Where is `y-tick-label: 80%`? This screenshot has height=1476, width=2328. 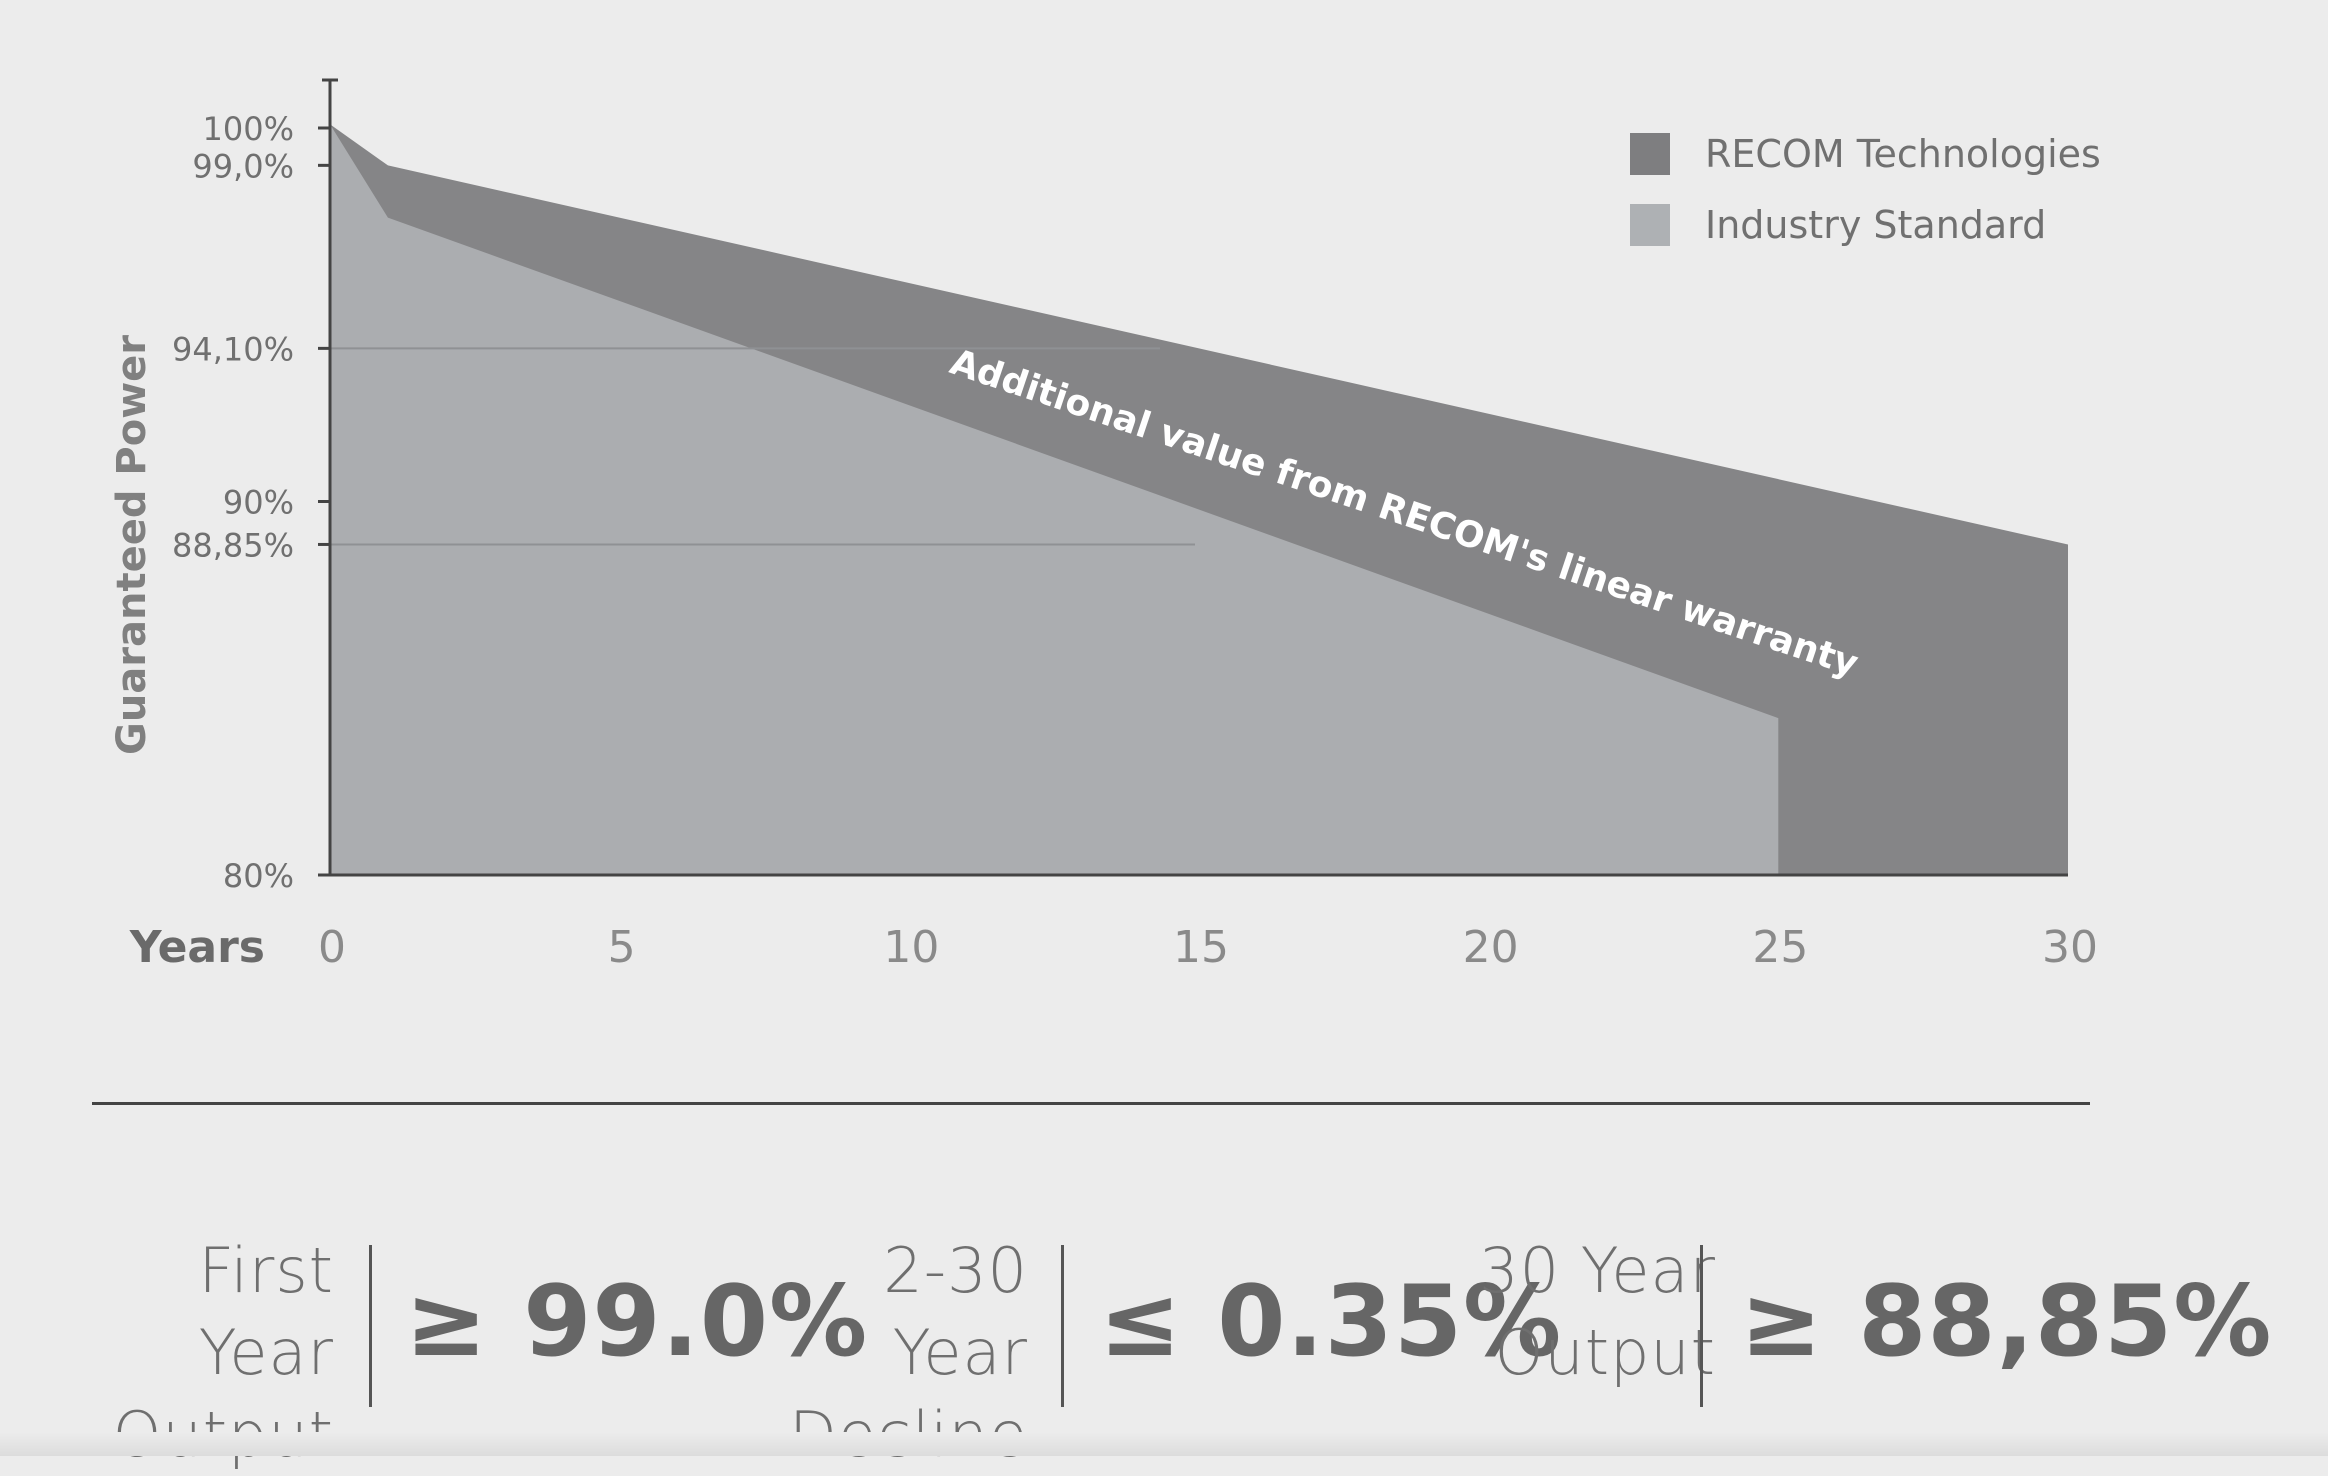 y-tick-label: 80% is located at coordinates (258, 876).